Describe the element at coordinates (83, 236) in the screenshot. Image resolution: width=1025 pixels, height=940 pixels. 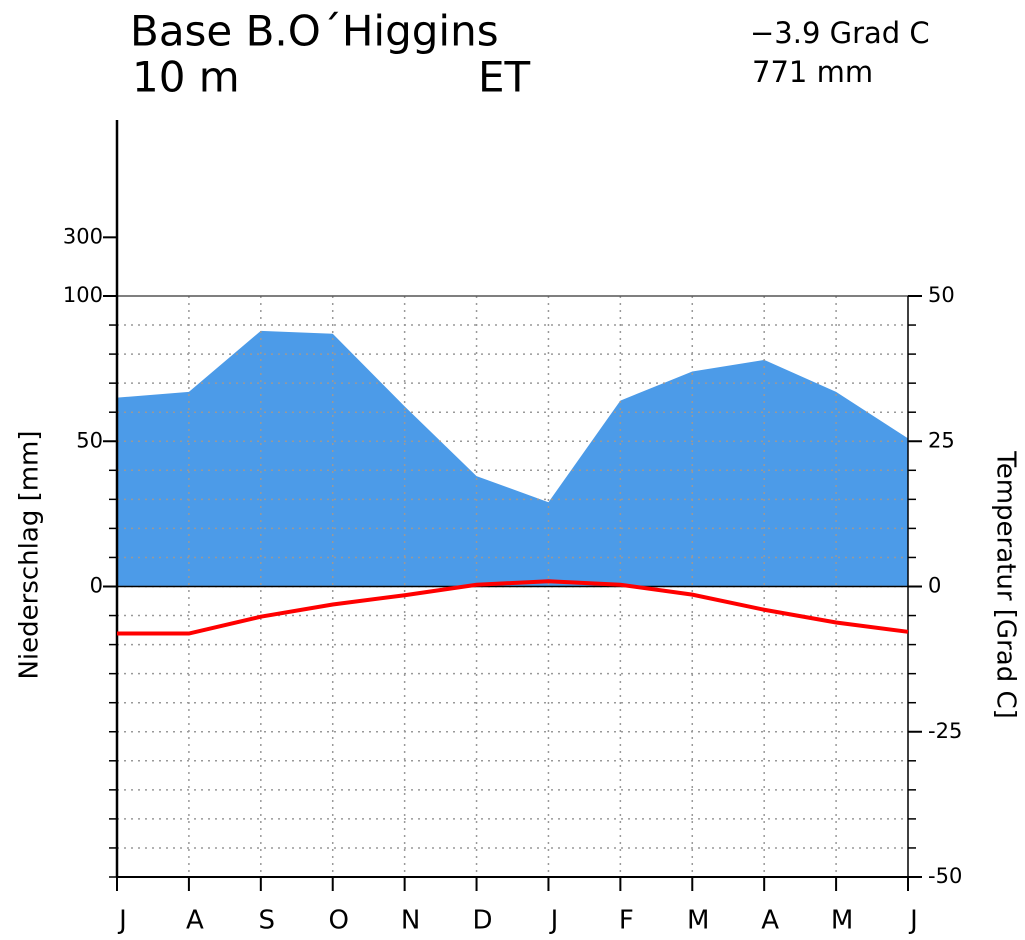
I see `y-tick-label: 300` at that location.